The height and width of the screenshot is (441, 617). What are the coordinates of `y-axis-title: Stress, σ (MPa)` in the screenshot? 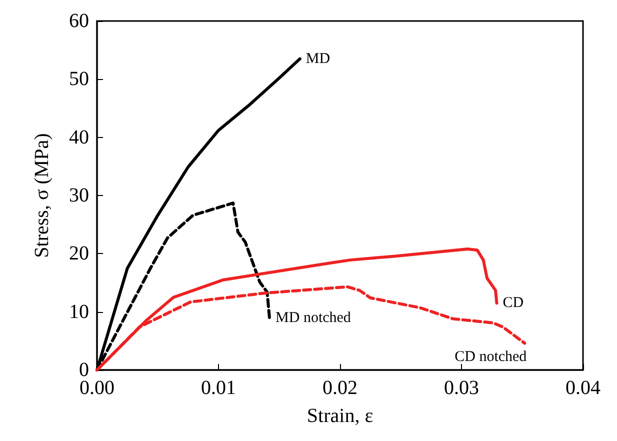 It's located at (42, 195).